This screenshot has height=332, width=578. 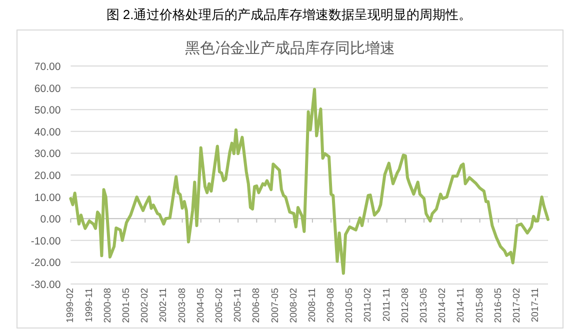 I want to click on x-tick-label: 1999-02, so click(x=70, y=305).